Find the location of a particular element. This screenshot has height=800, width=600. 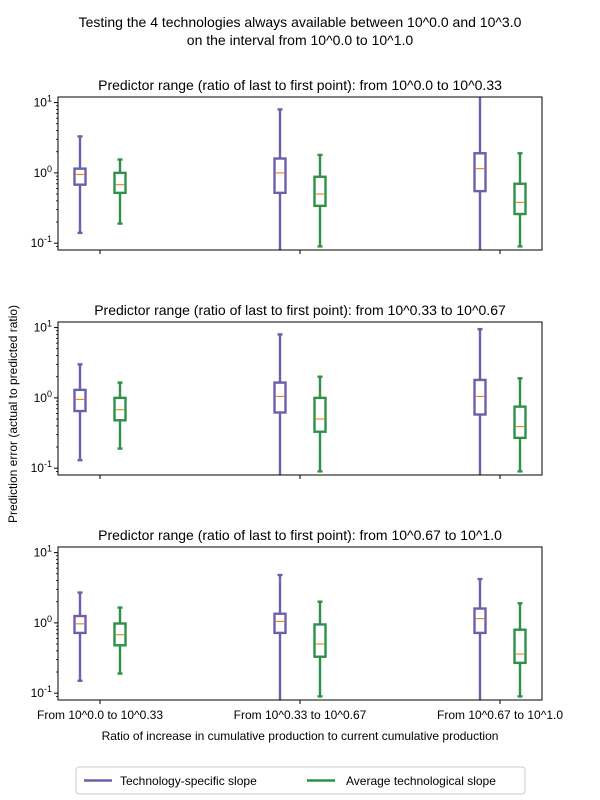

x-tick-label: From 10^0.33 to 10^0.67 is located at coordinates (300, 715).